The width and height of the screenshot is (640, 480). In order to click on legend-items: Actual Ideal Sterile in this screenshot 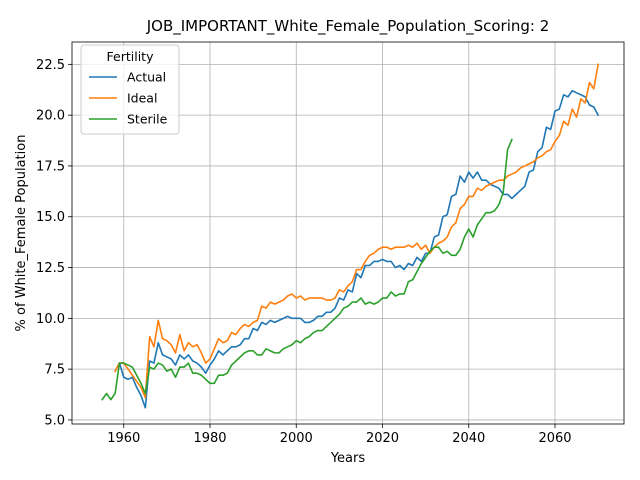, I will do `click(128, 98)`.